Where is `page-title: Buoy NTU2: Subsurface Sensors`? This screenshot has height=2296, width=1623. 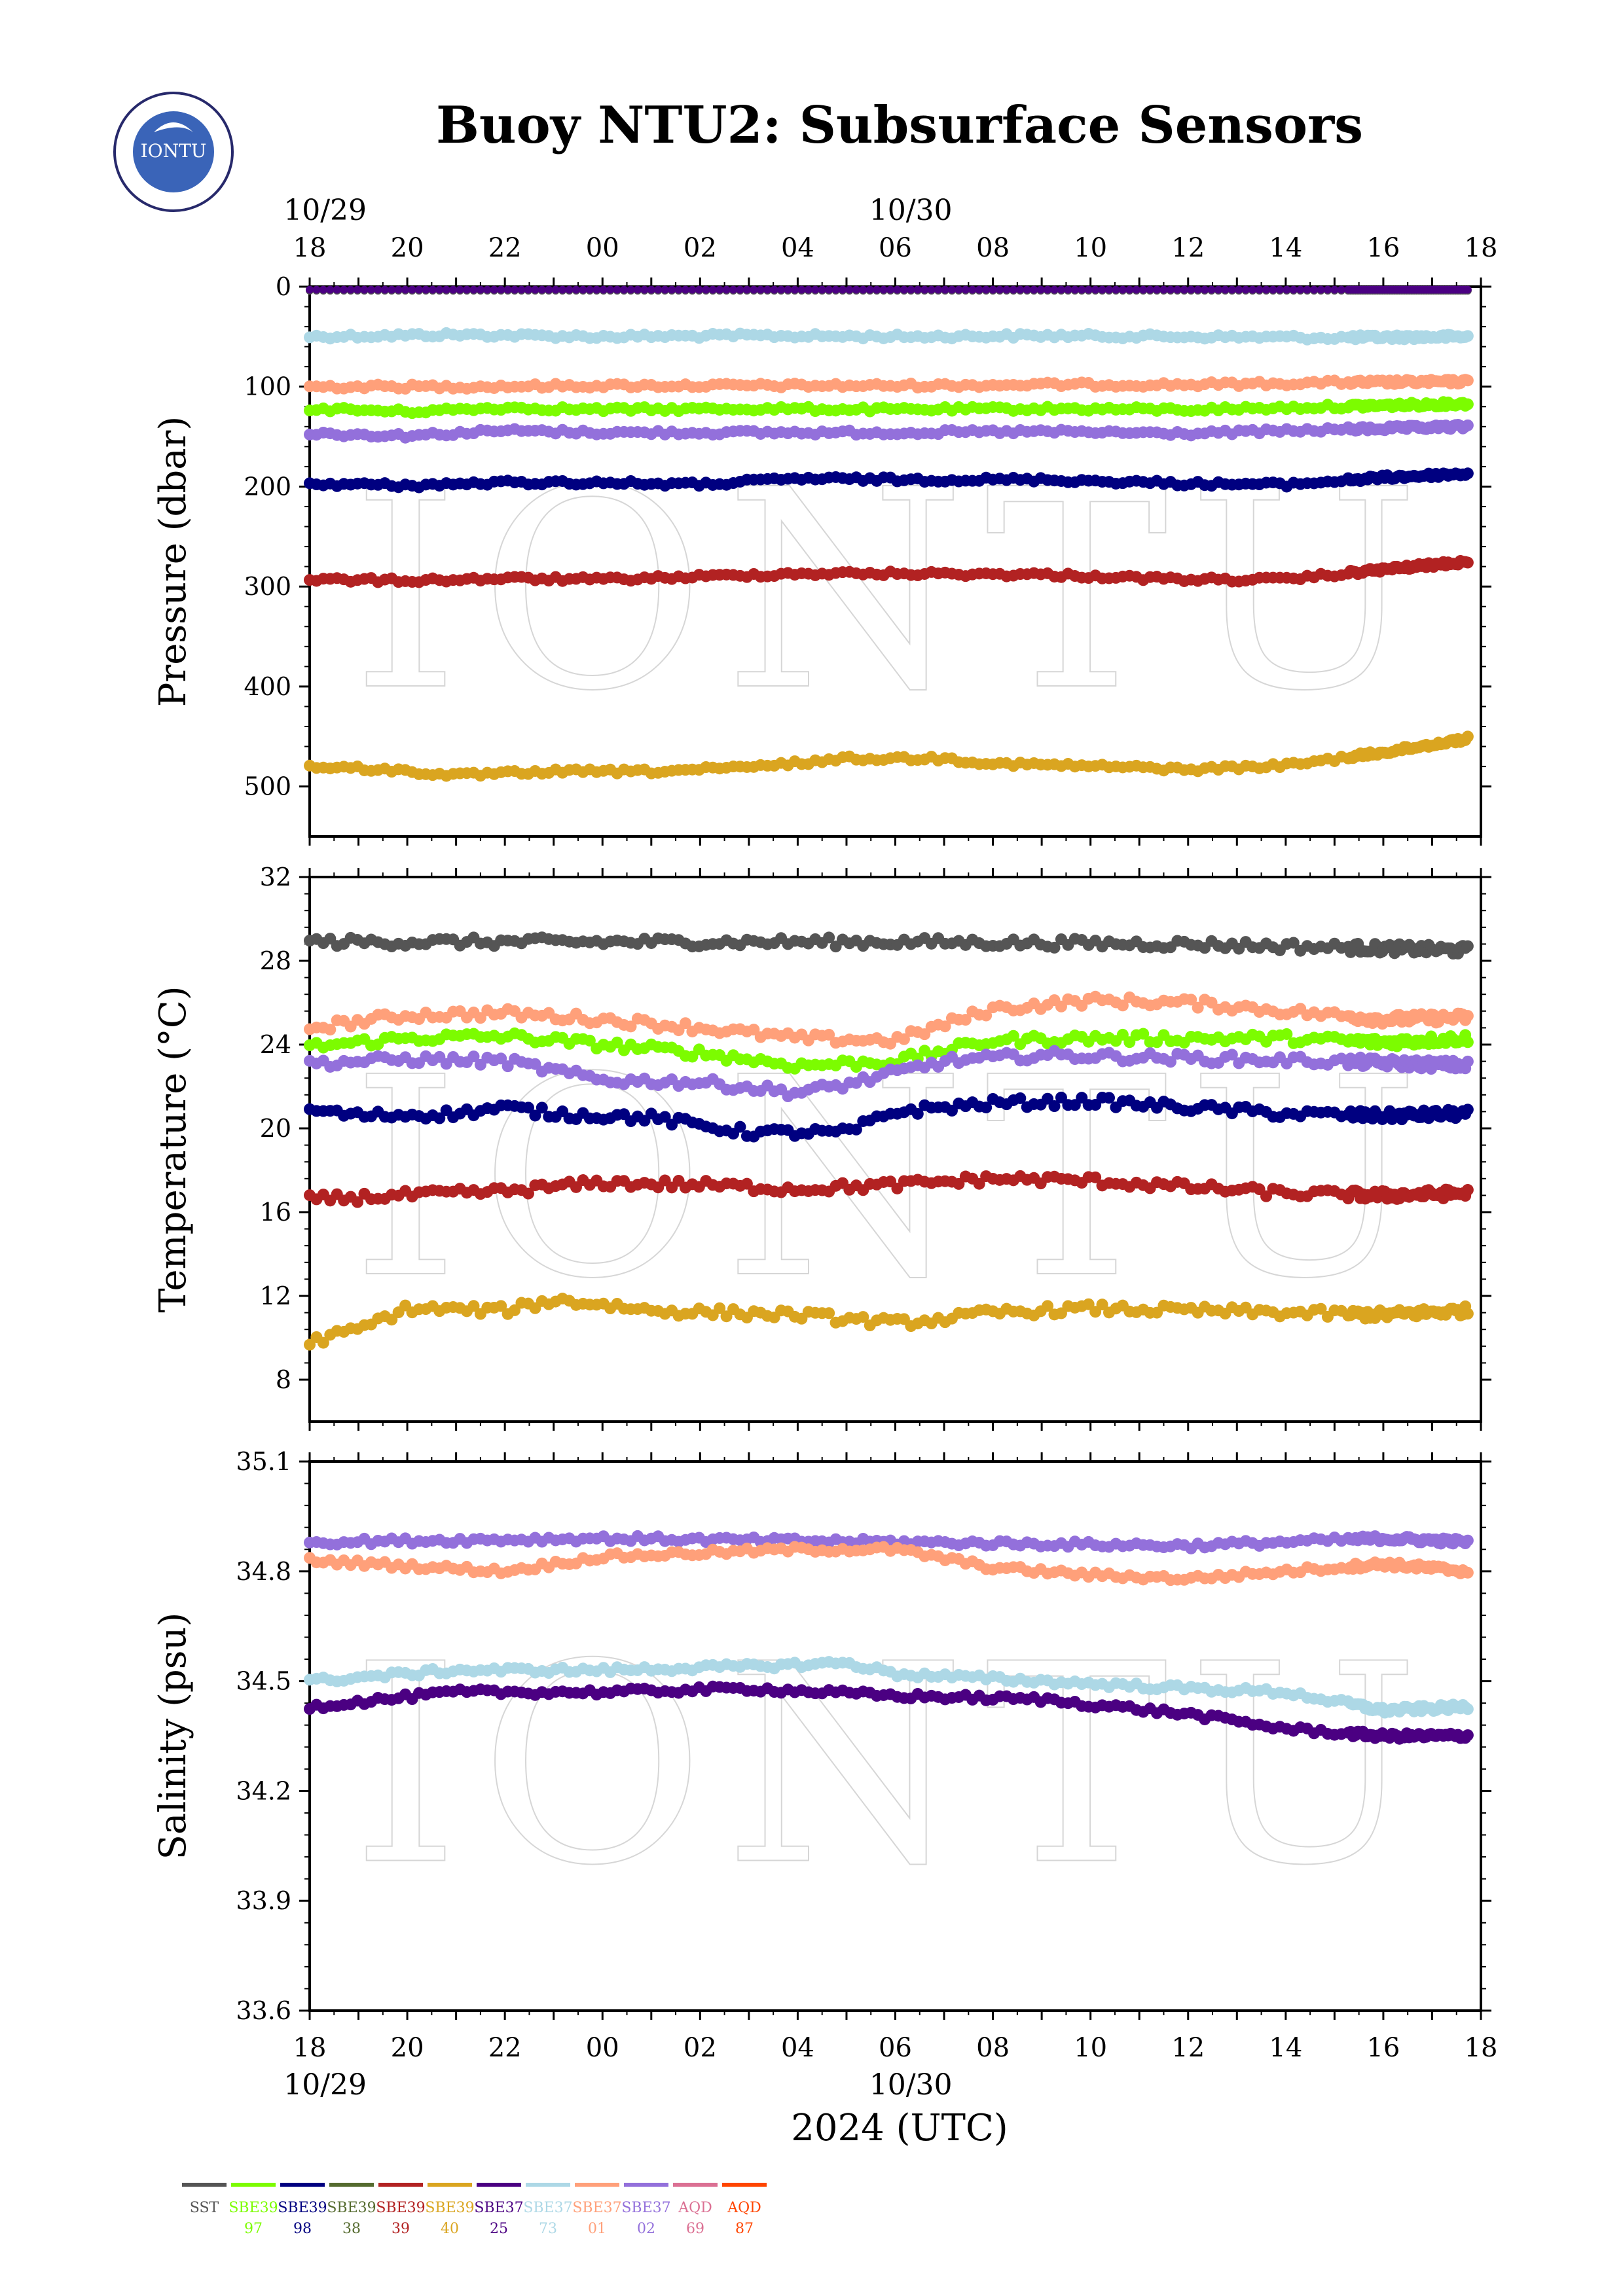 page-title: Buoy NTU2: Subsurface Sensors is located at coordinates (899, 125).